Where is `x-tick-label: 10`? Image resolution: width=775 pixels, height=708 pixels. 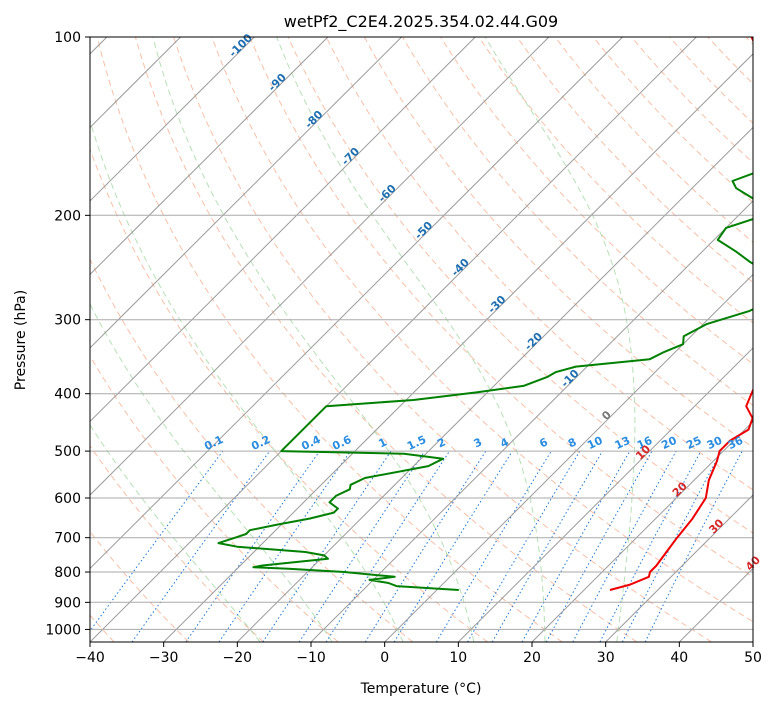
x-tick-label: 10 is located at coordinates (458, 658).